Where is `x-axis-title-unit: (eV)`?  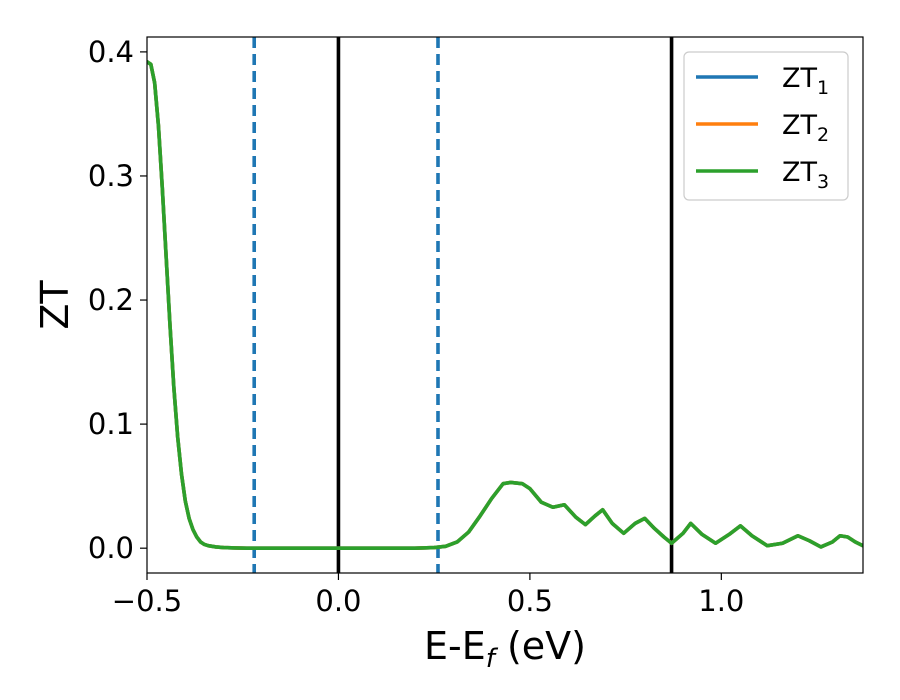 x-axis-title-unit: (eV) is located at coordinates (540, 646).